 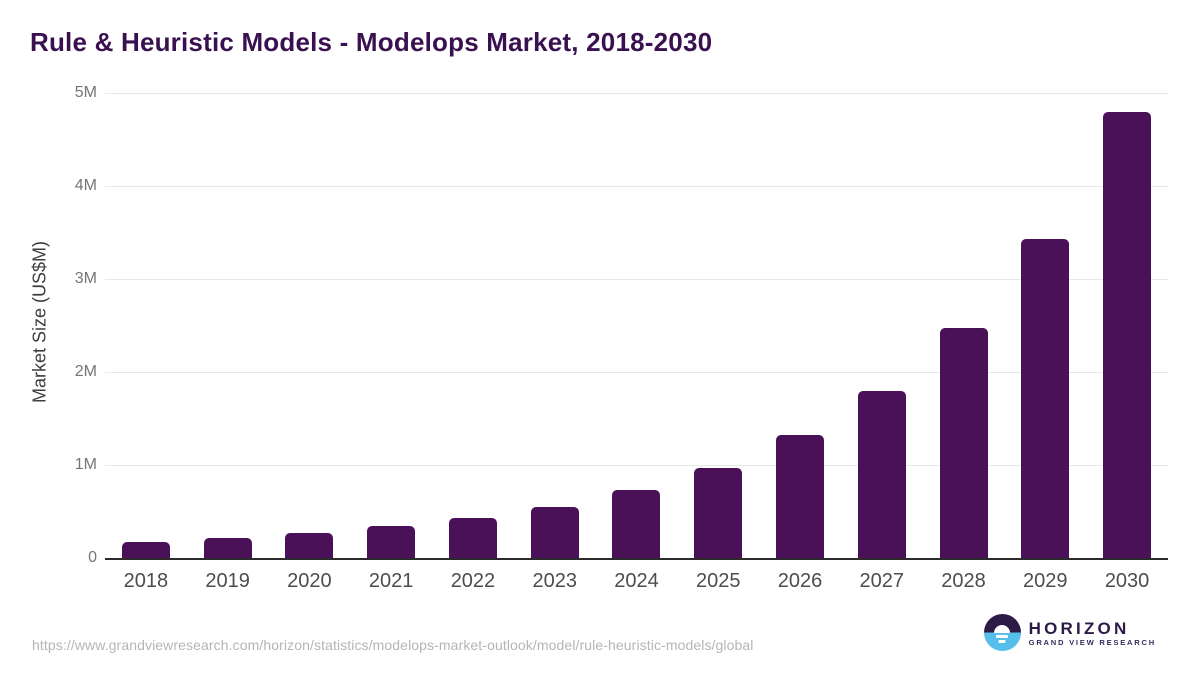 I want to click on bar-2018, so click(x=145, y=550).